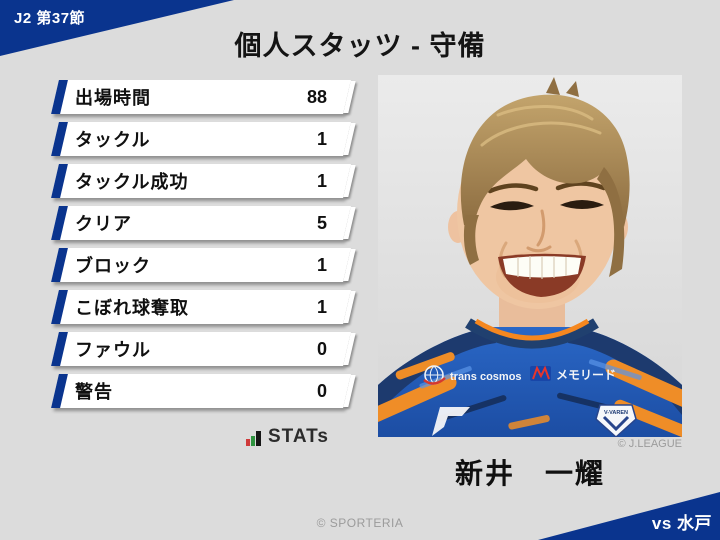  Describe the element at coordinates (616, 423) in the screenshot. I see `vvaren-crest-chevron` at that location.